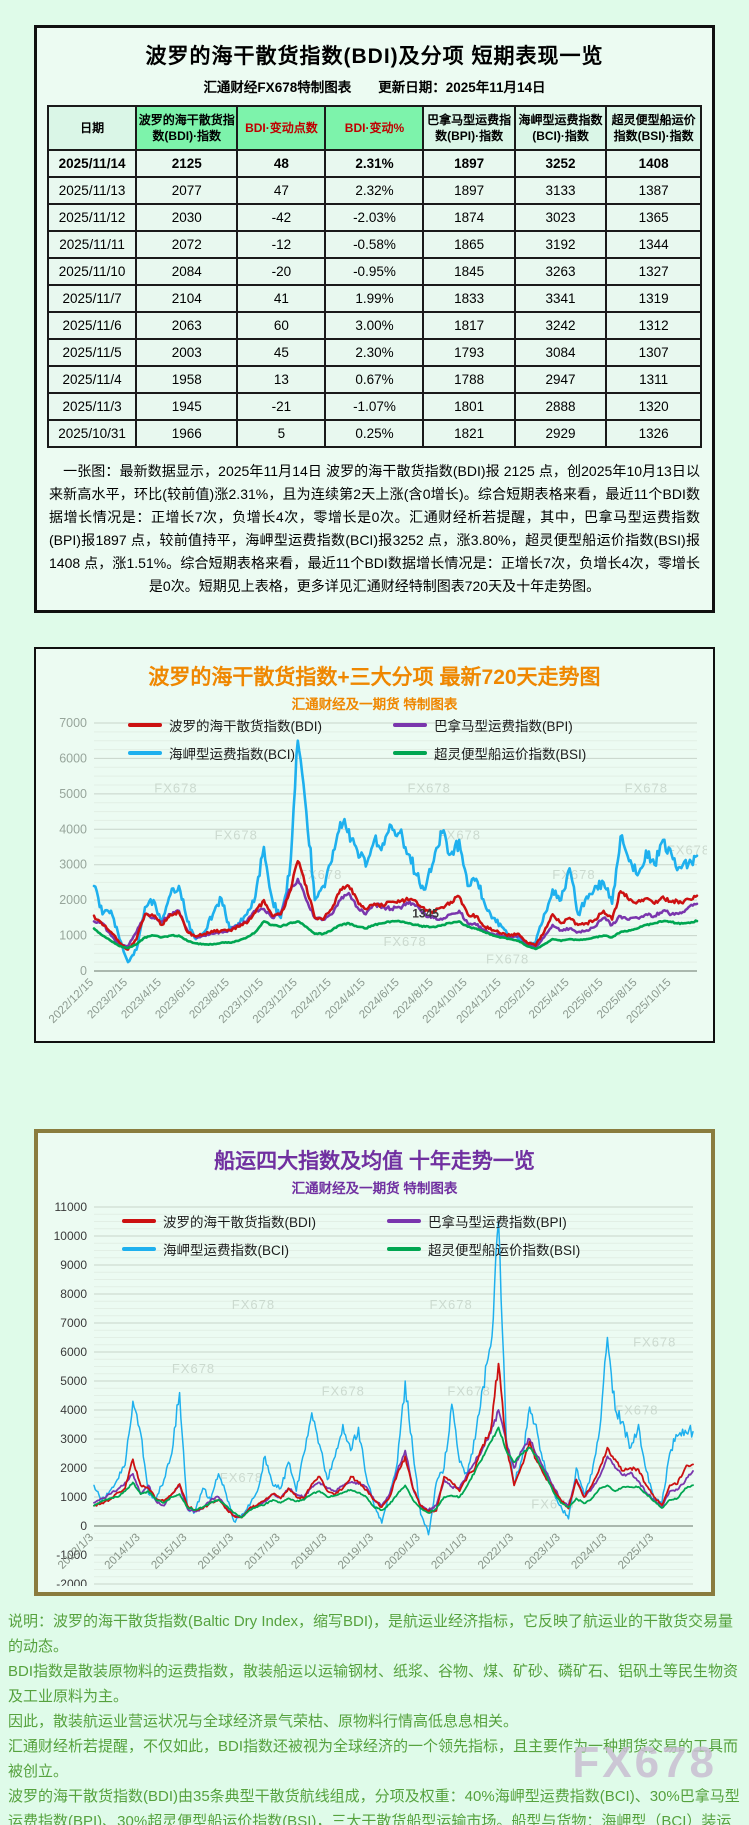  I want to click on table-row: 2025/10/31 1966 5 0.25% 1821 2929 1326, so click(374, 434).